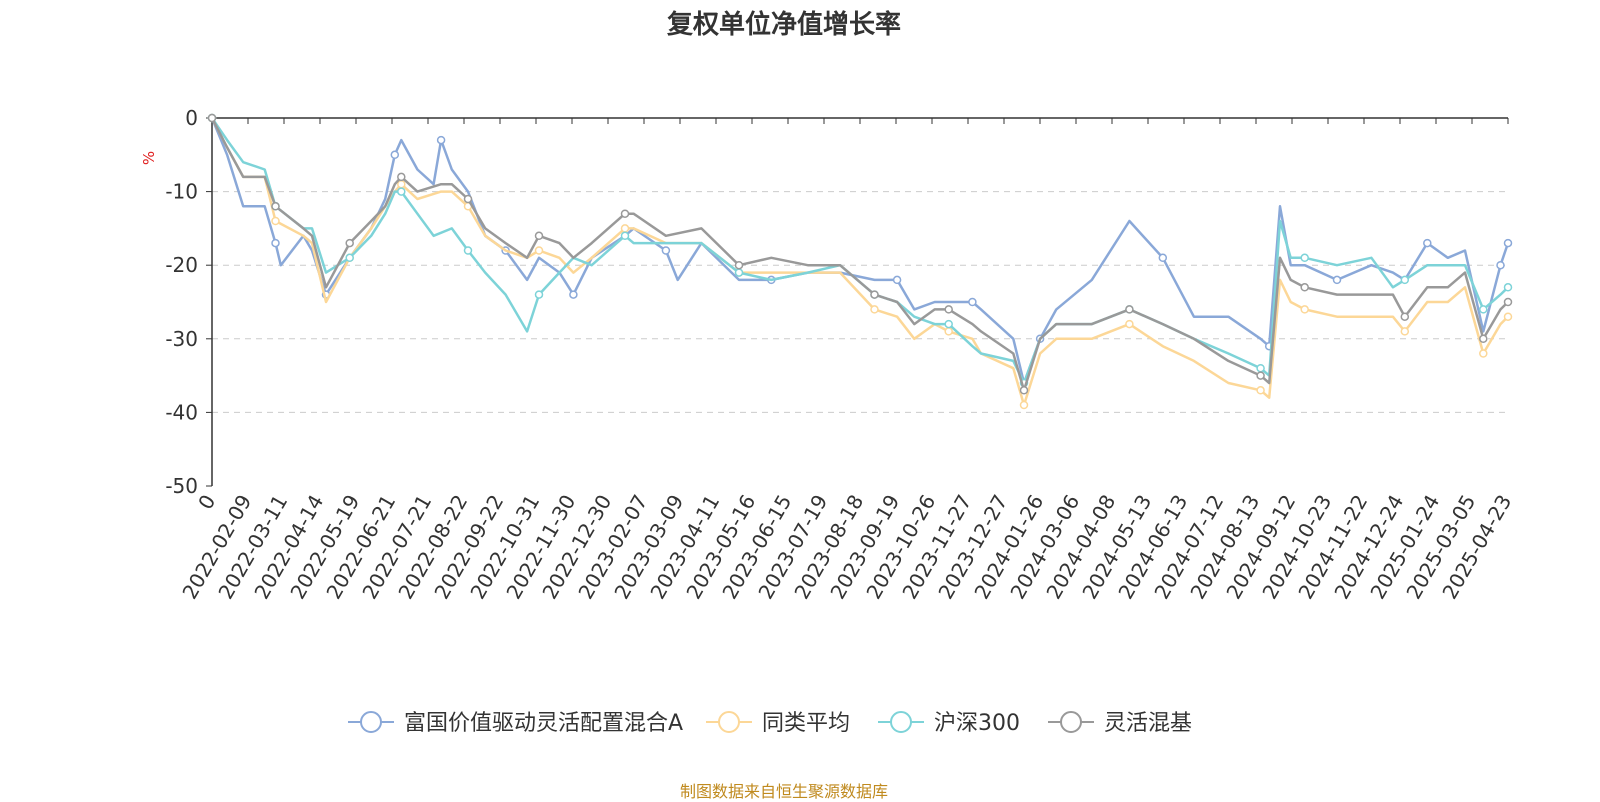  I want to click on legend-label: 富国价值驱动灵活配置混合A, so click(543, 723).